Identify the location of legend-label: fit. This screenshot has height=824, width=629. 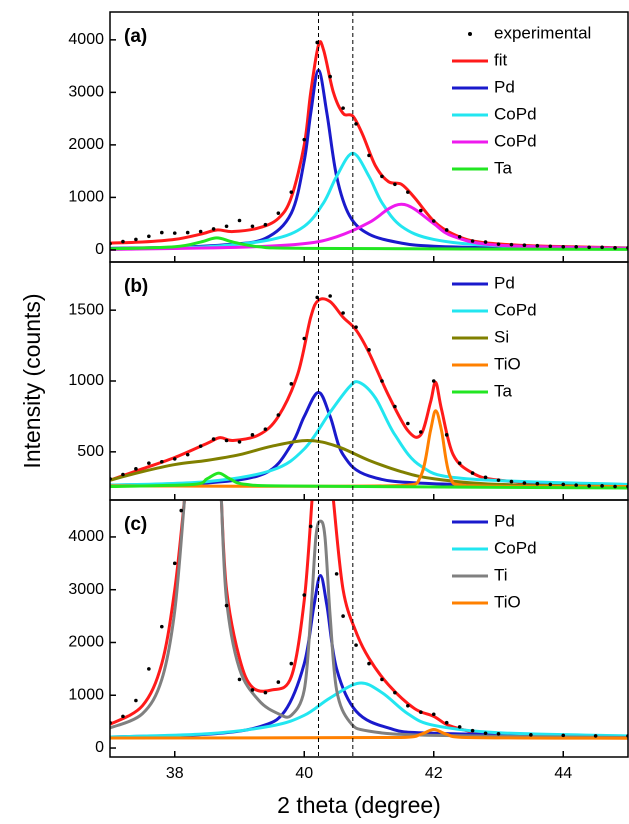
(501, 59).